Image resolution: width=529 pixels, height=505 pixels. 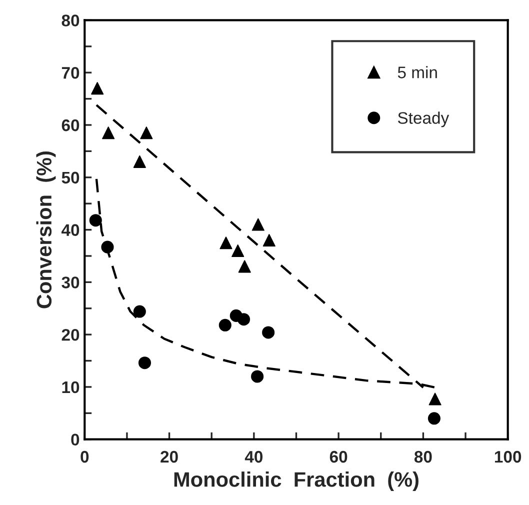 I want to click on x-tick-label: 60, so click(x=339, y=456).